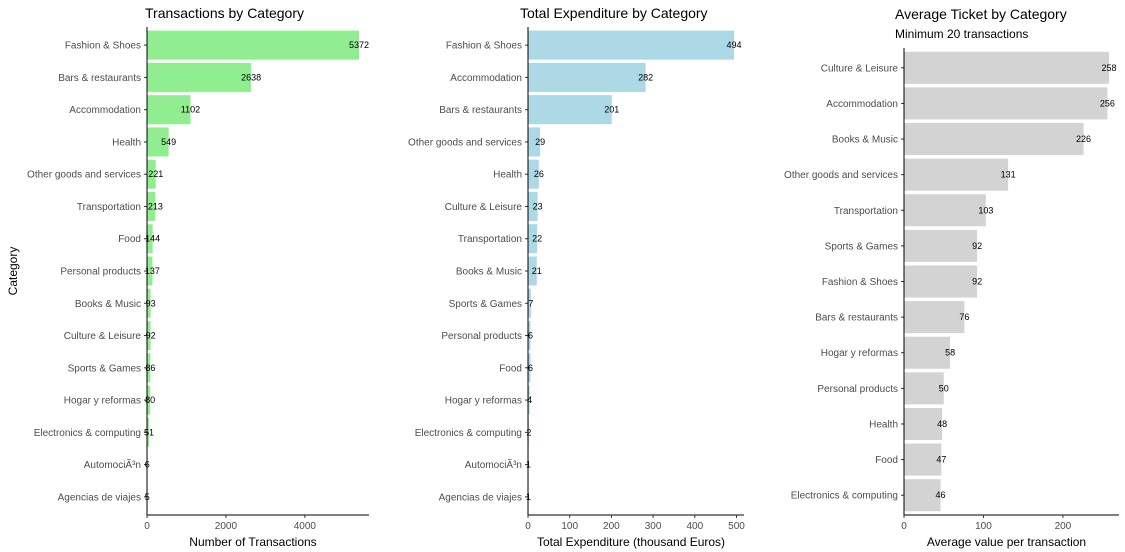 Image resolution: width=1125 pixels, height=552 pixels. Describe the element at coordinates (305, 526) in the screenshot. I see `x-tick-label: 4000` at that location.